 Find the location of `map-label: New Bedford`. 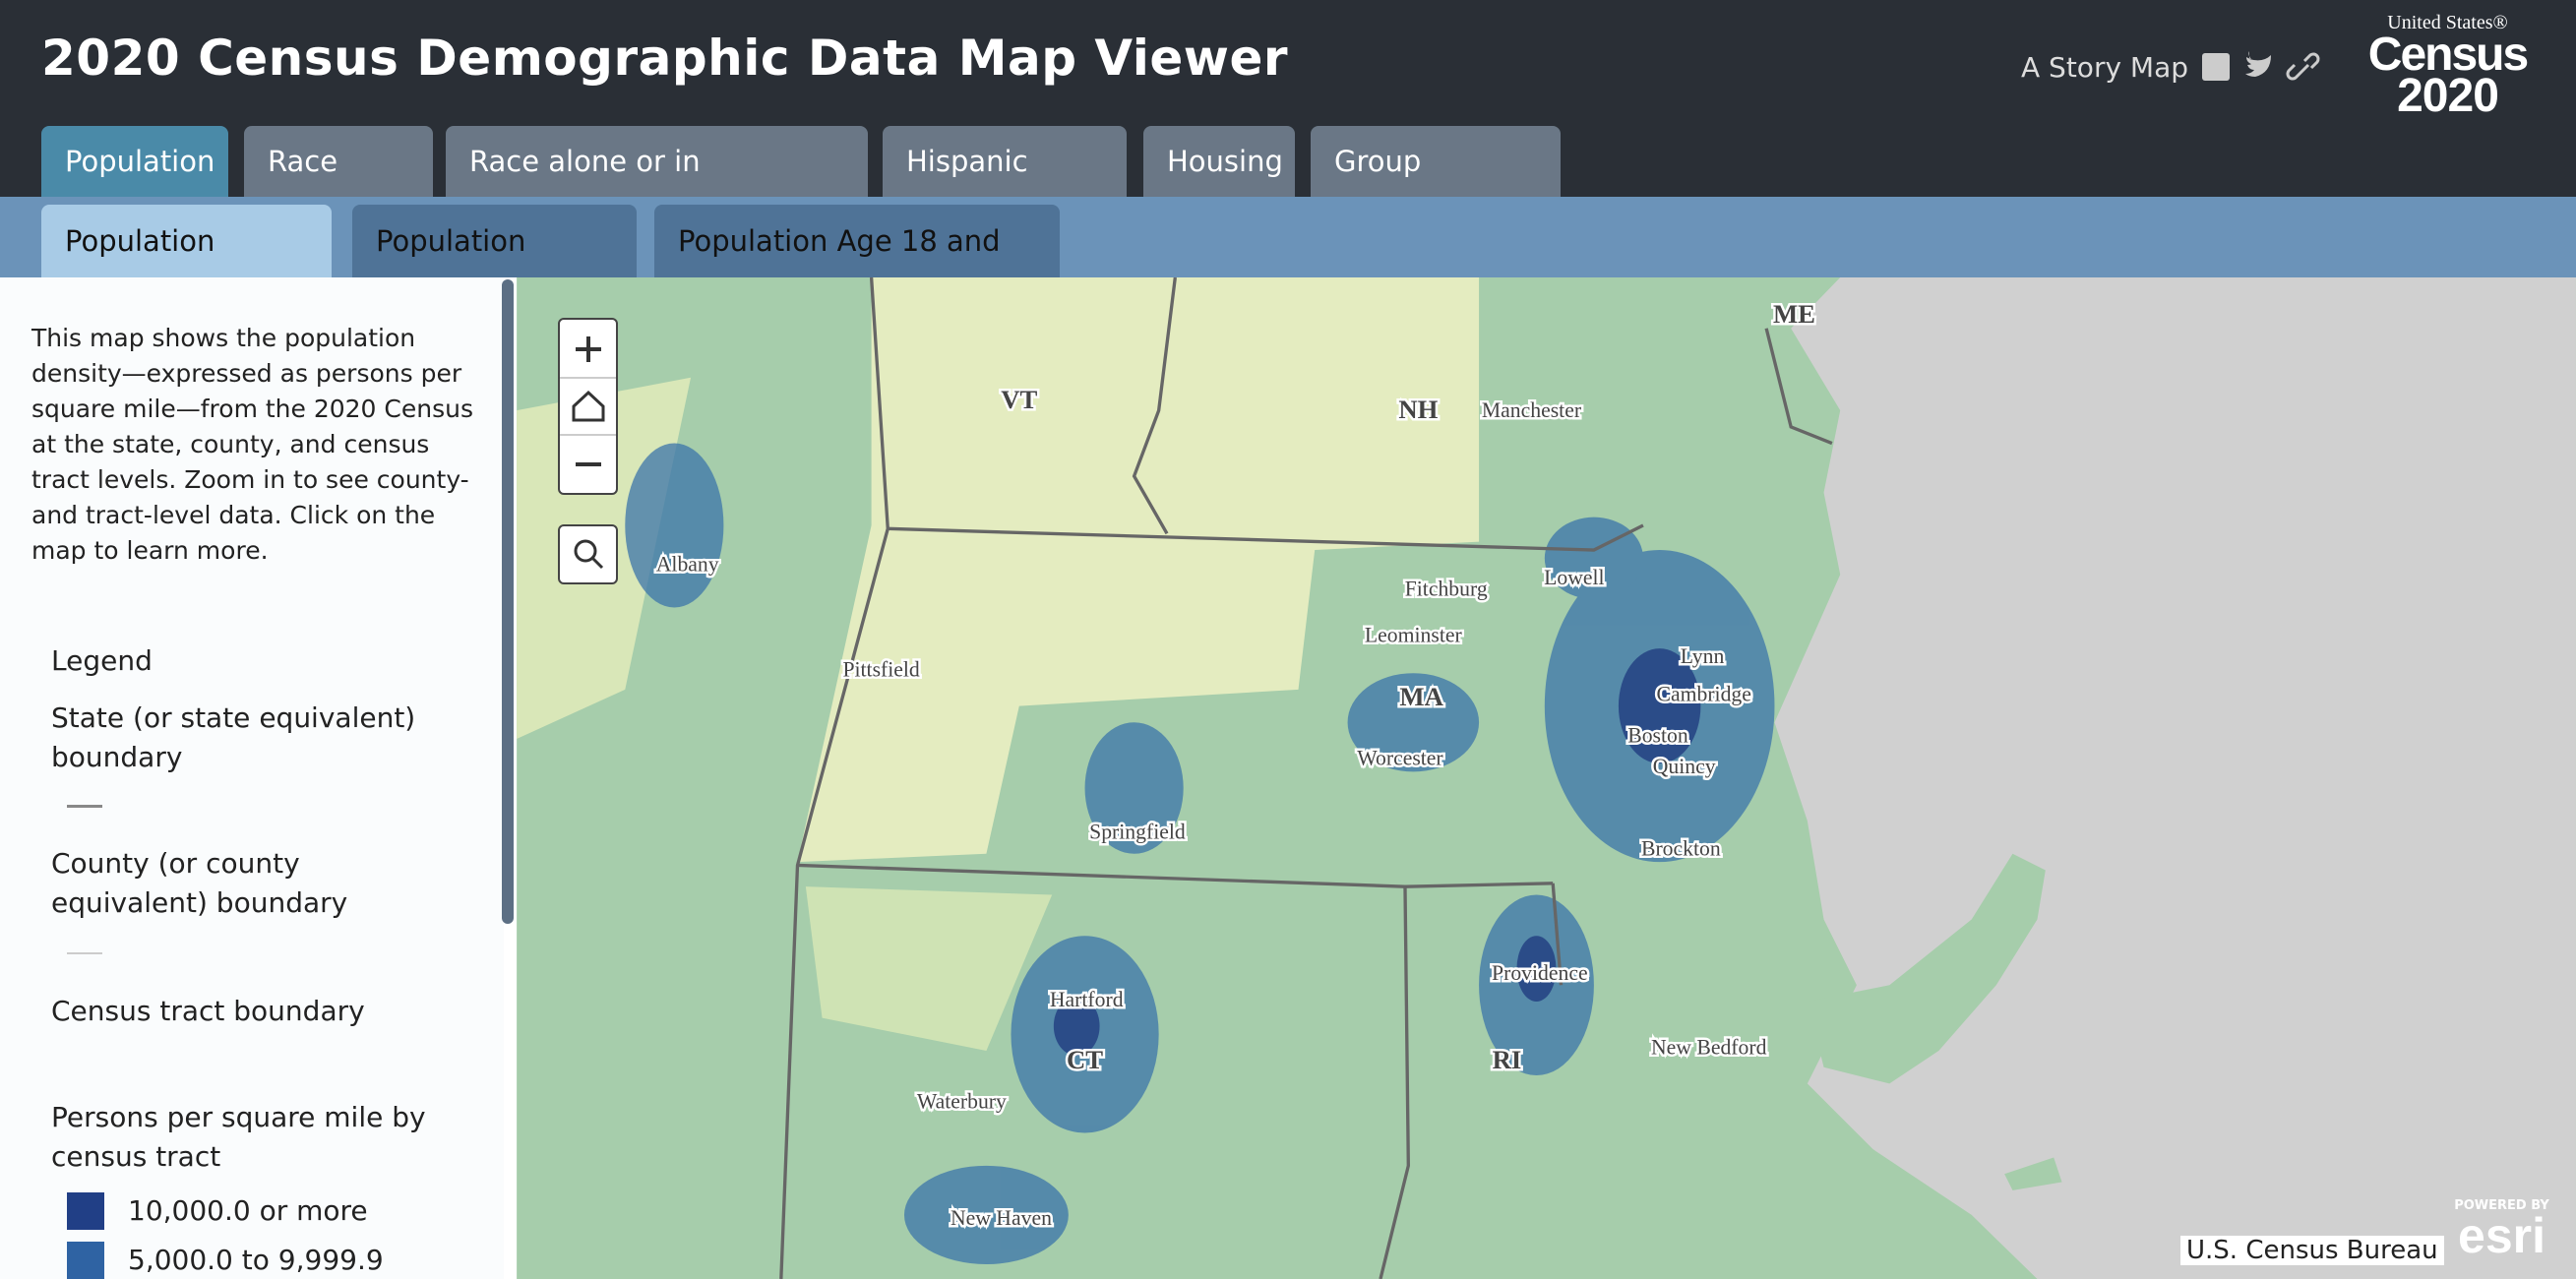

map-label: New Bedford is located at coordinates (1709, 1047).